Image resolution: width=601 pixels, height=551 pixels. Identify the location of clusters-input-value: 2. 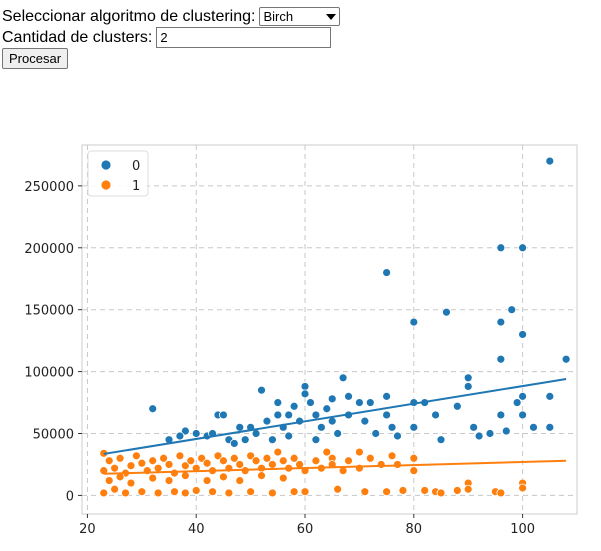
(164, 37).